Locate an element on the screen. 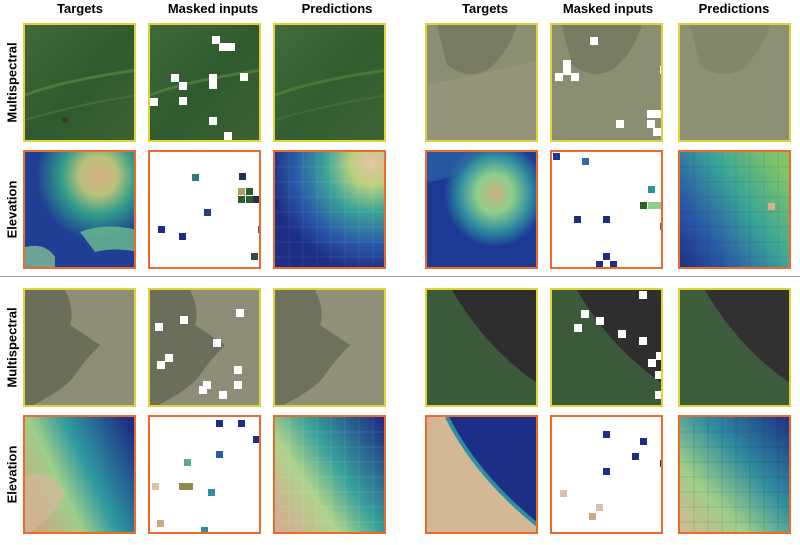 Image resolution: width=800 pixels, height=545 pixels. row-label-elevation-top: Elevation is located at coordinates (12, 209).